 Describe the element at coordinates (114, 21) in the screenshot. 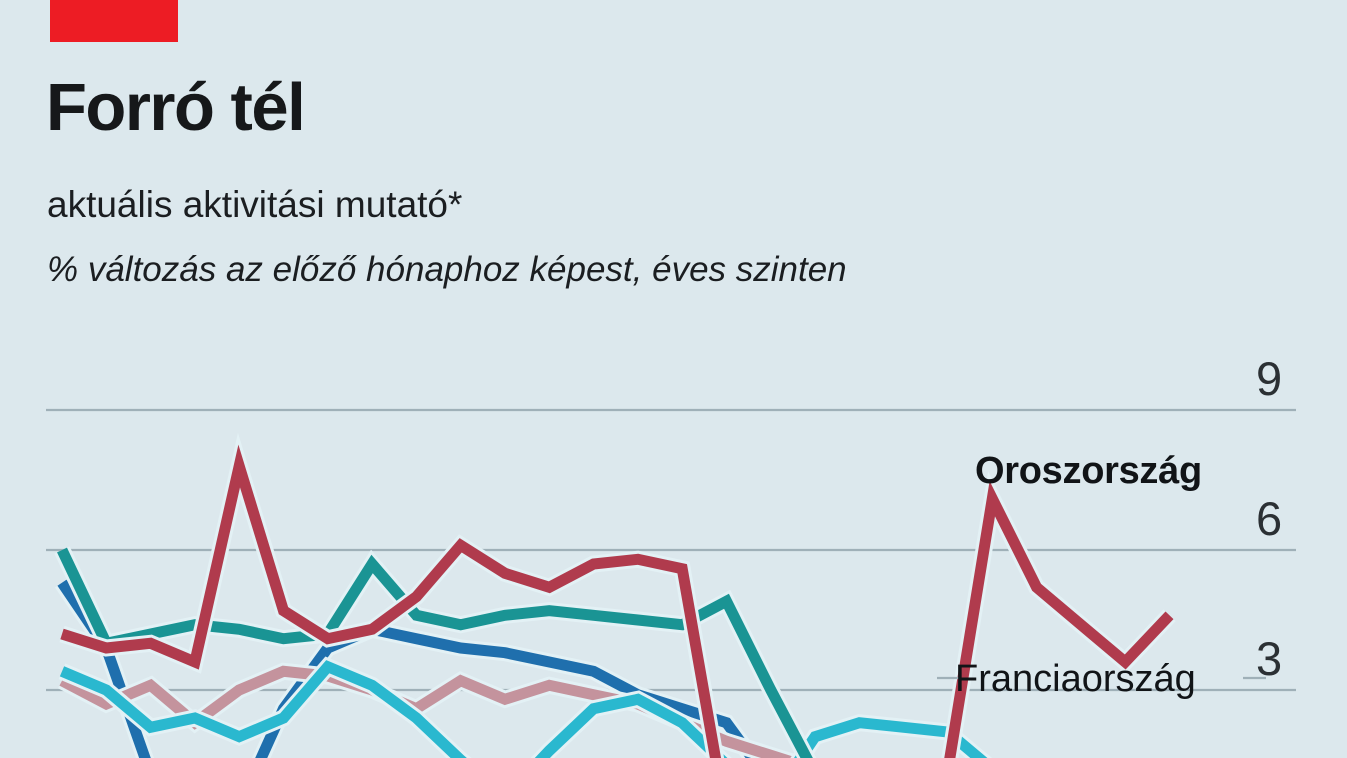

I see `brand-mark` at that location.